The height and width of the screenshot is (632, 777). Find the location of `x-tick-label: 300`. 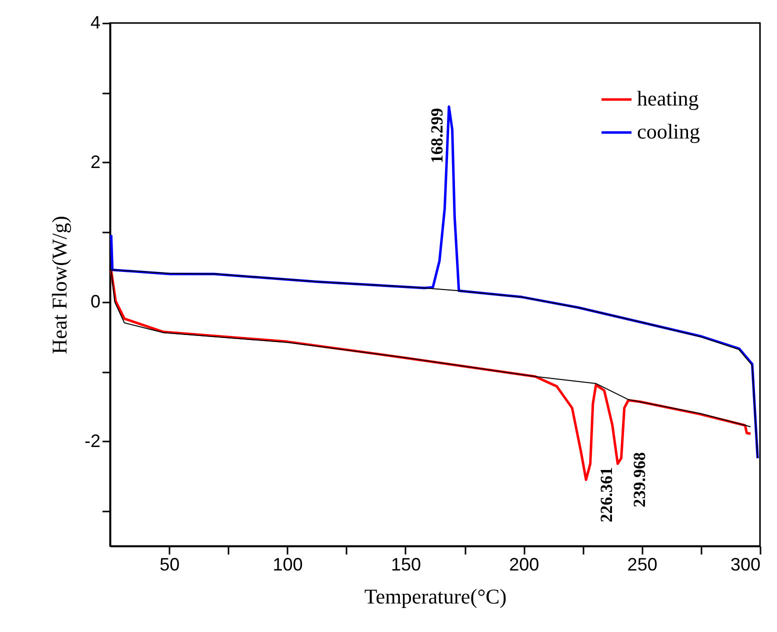

x-tick-label: 300 is located at coordinates (745, 564).